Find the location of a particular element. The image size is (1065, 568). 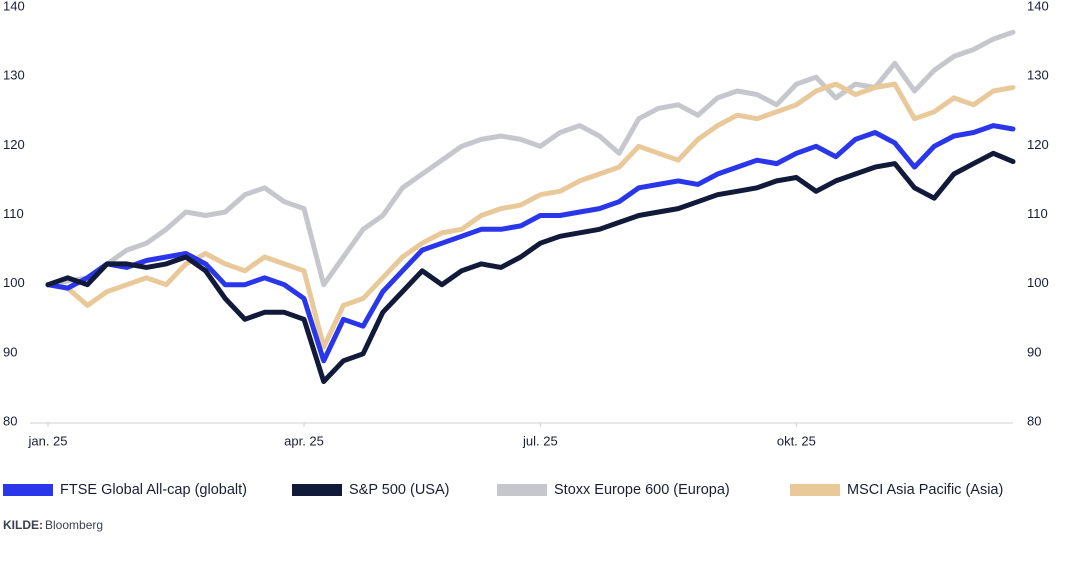

y-tick-label: 130 is located at coordinates (14, 75).